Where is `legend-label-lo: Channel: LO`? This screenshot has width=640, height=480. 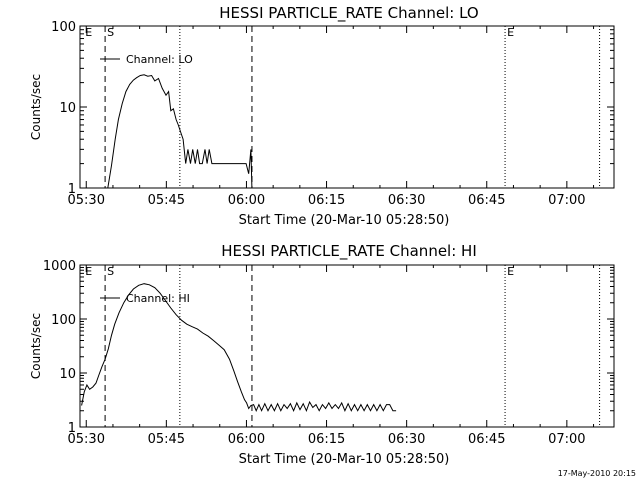 legend-label-lo: Channel: LO is located at coordinates (159, 59).